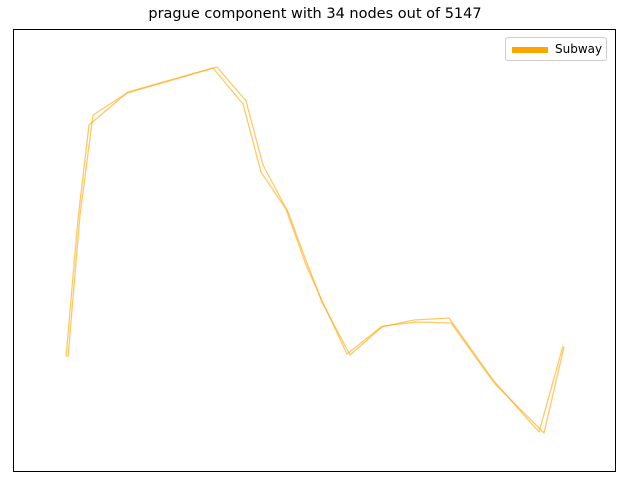 This screenshot has height=486, width=630. I want to click on legend: Subway, so click(556, 49).